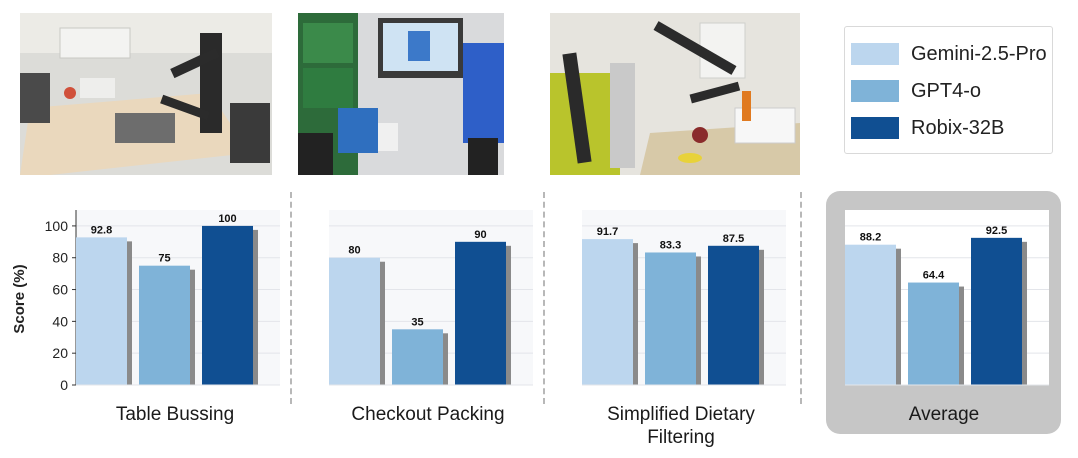 The width and height of the screenshot is (1078, 458). Describe the element at coordinates (57, 226) in the screenshot. I see `y-tick-label: 100` at that location.